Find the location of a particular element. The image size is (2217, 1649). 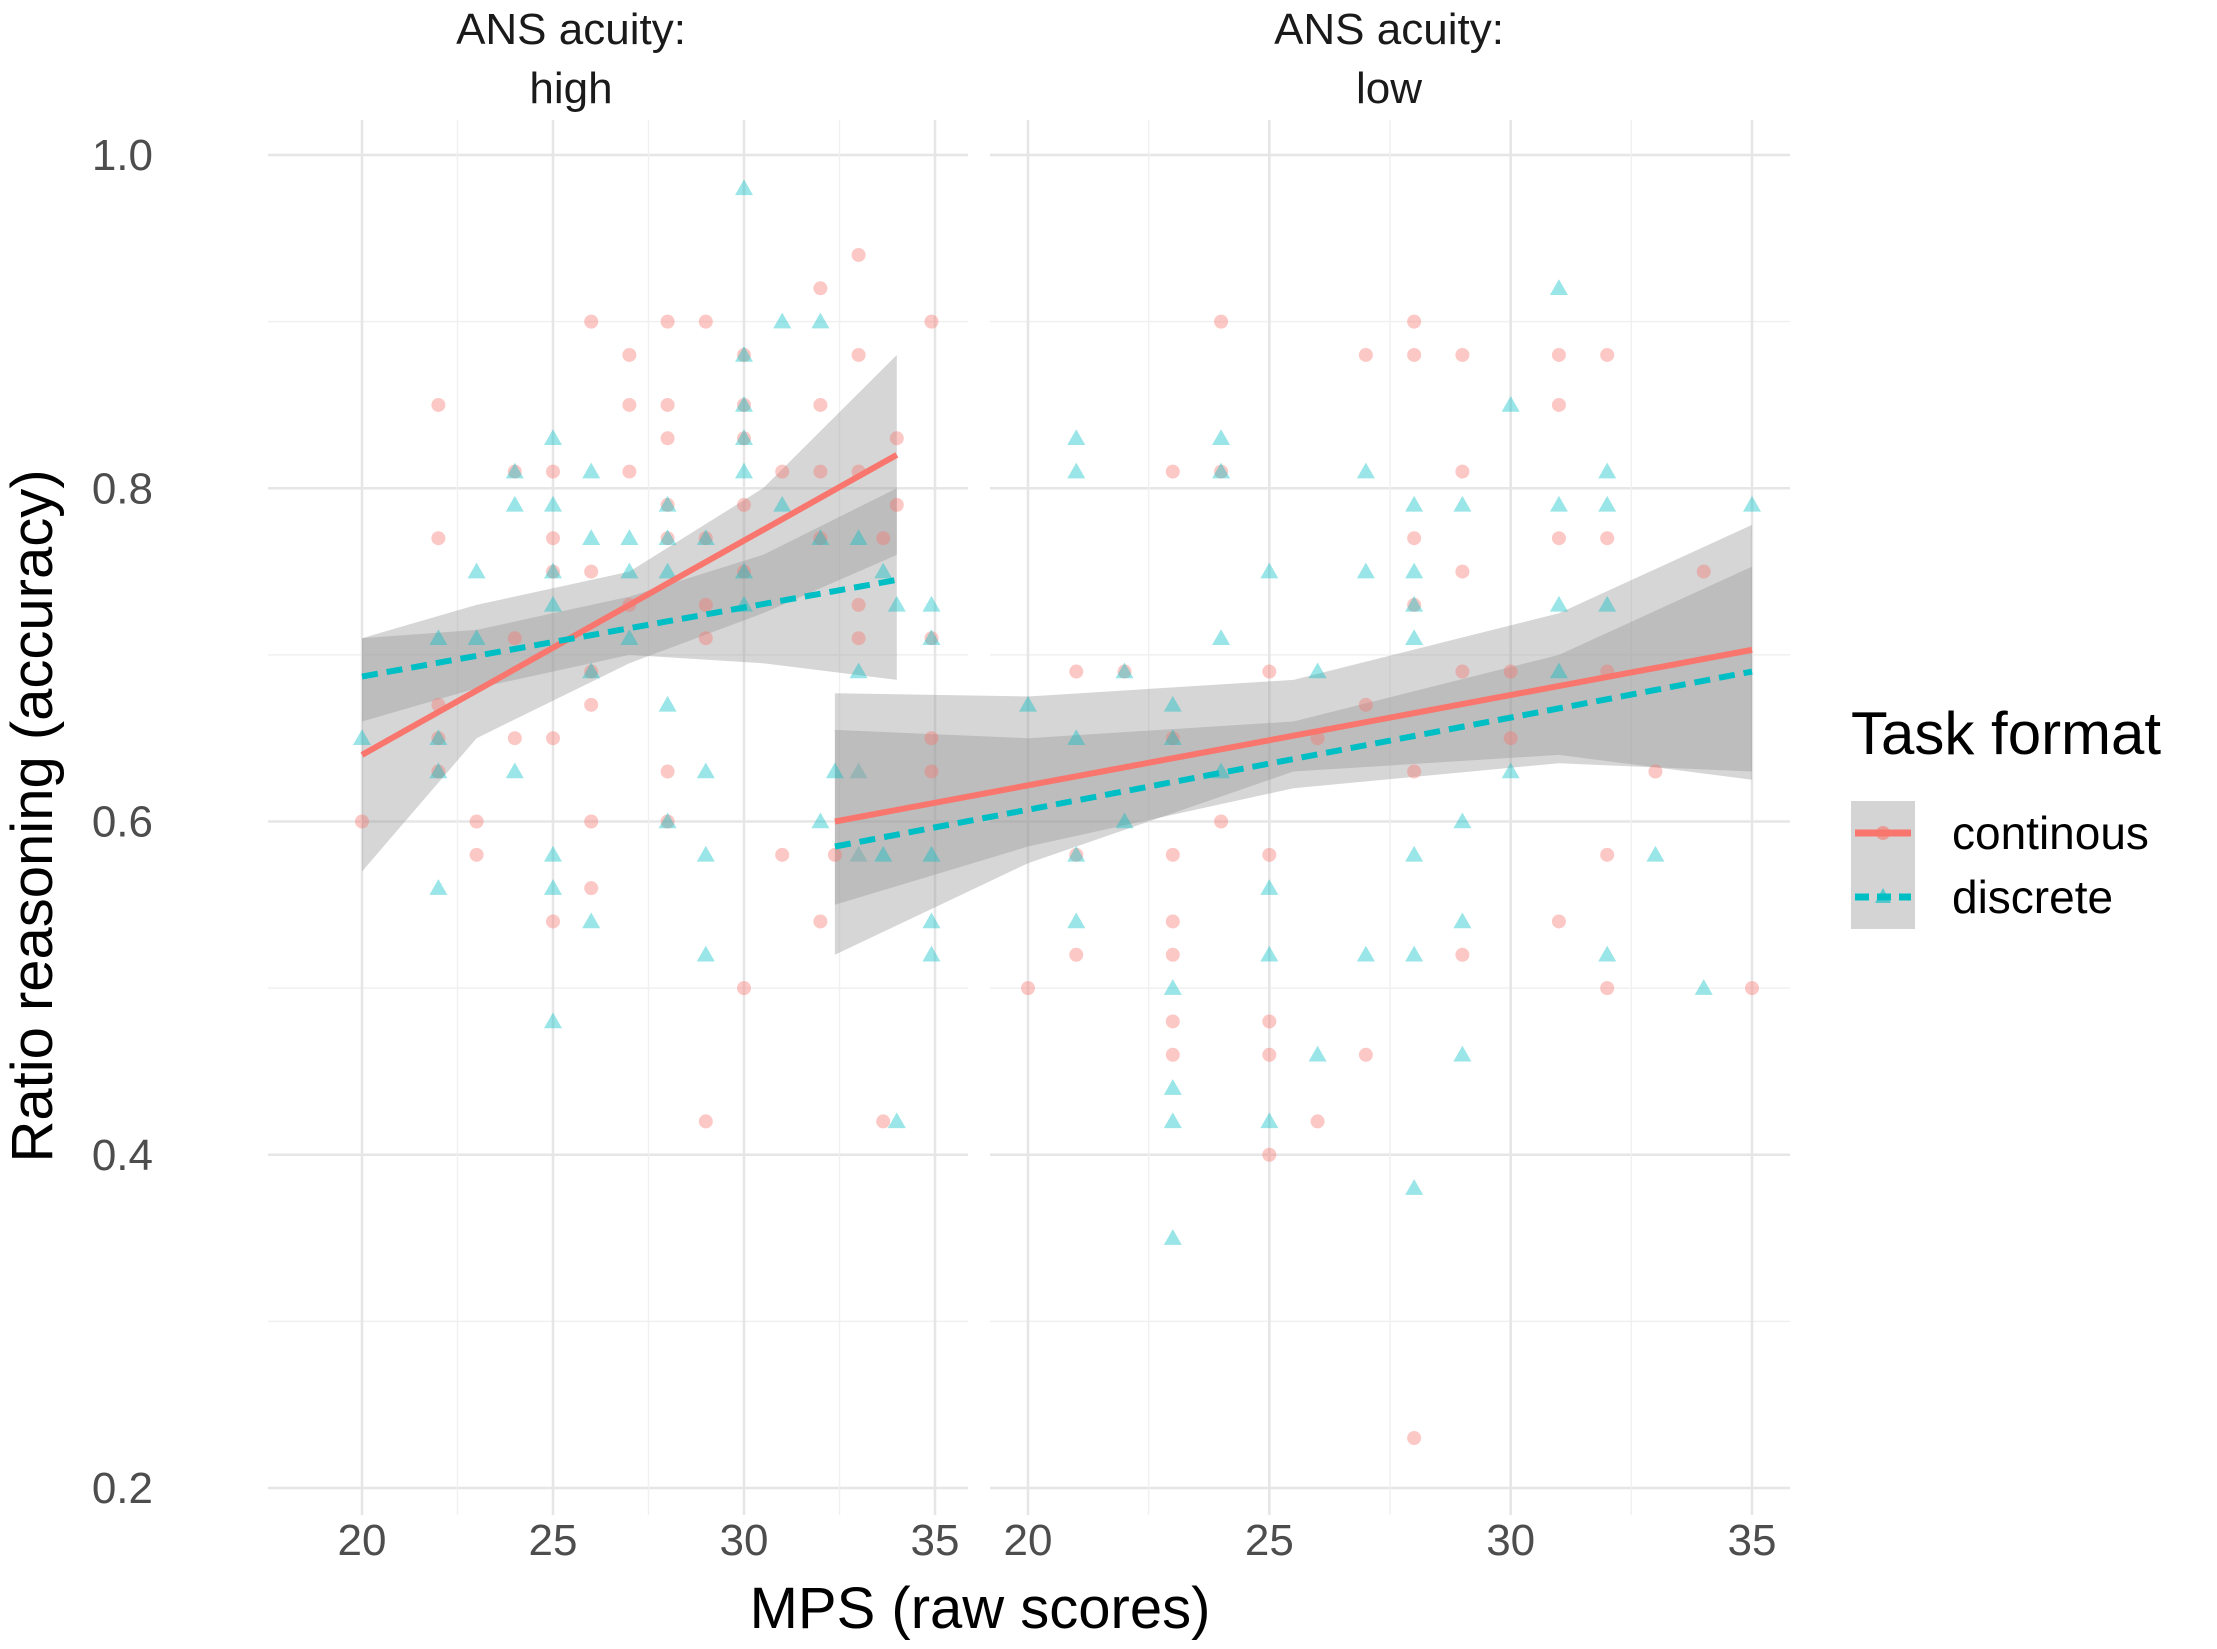

fit-lines-high is located at coordinates (629, 605).